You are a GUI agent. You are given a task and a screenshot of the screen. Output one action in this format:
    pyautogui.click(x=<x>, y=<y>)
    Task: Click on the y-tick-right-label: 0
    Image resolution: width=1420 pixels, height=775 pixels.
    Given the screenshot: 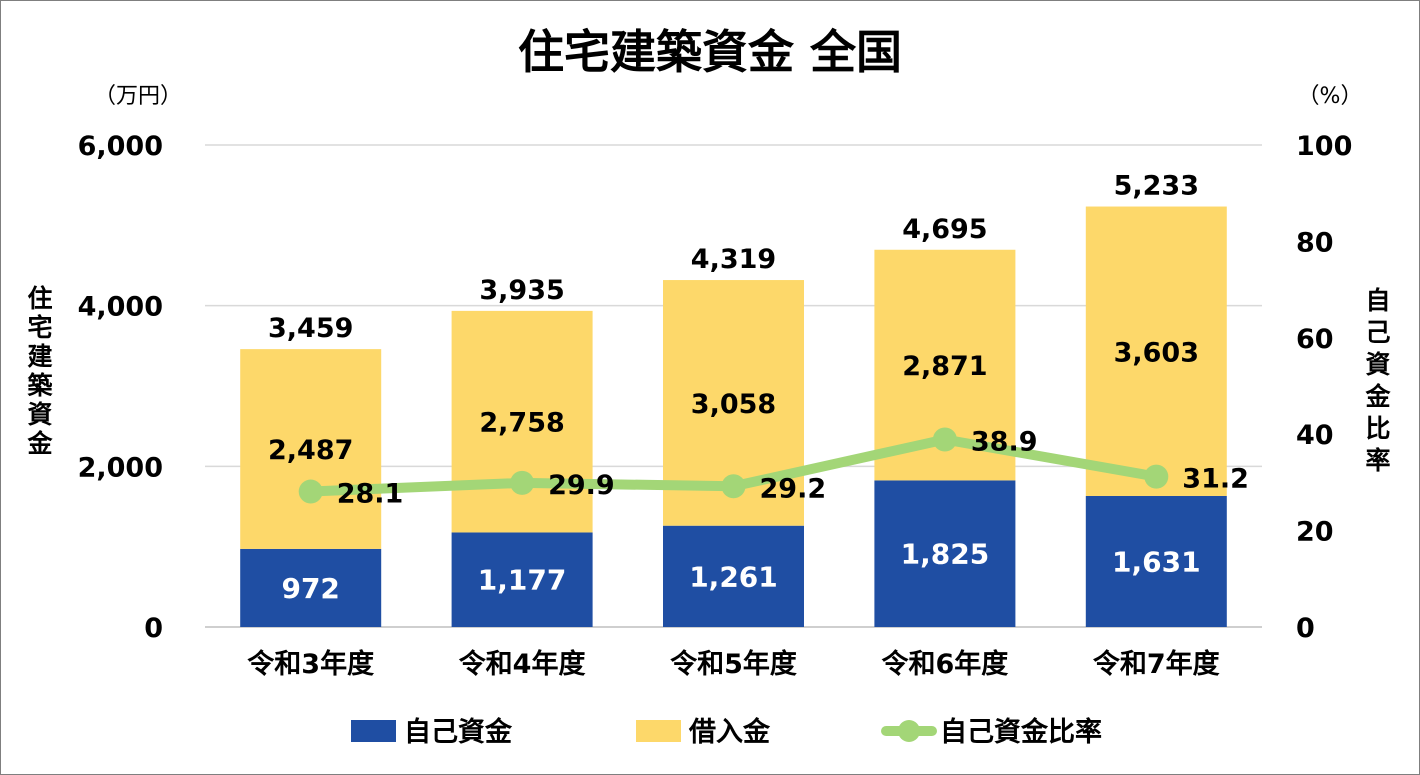 What is the action you would take?
    pyautogui.click(x=1305, y=628)
    